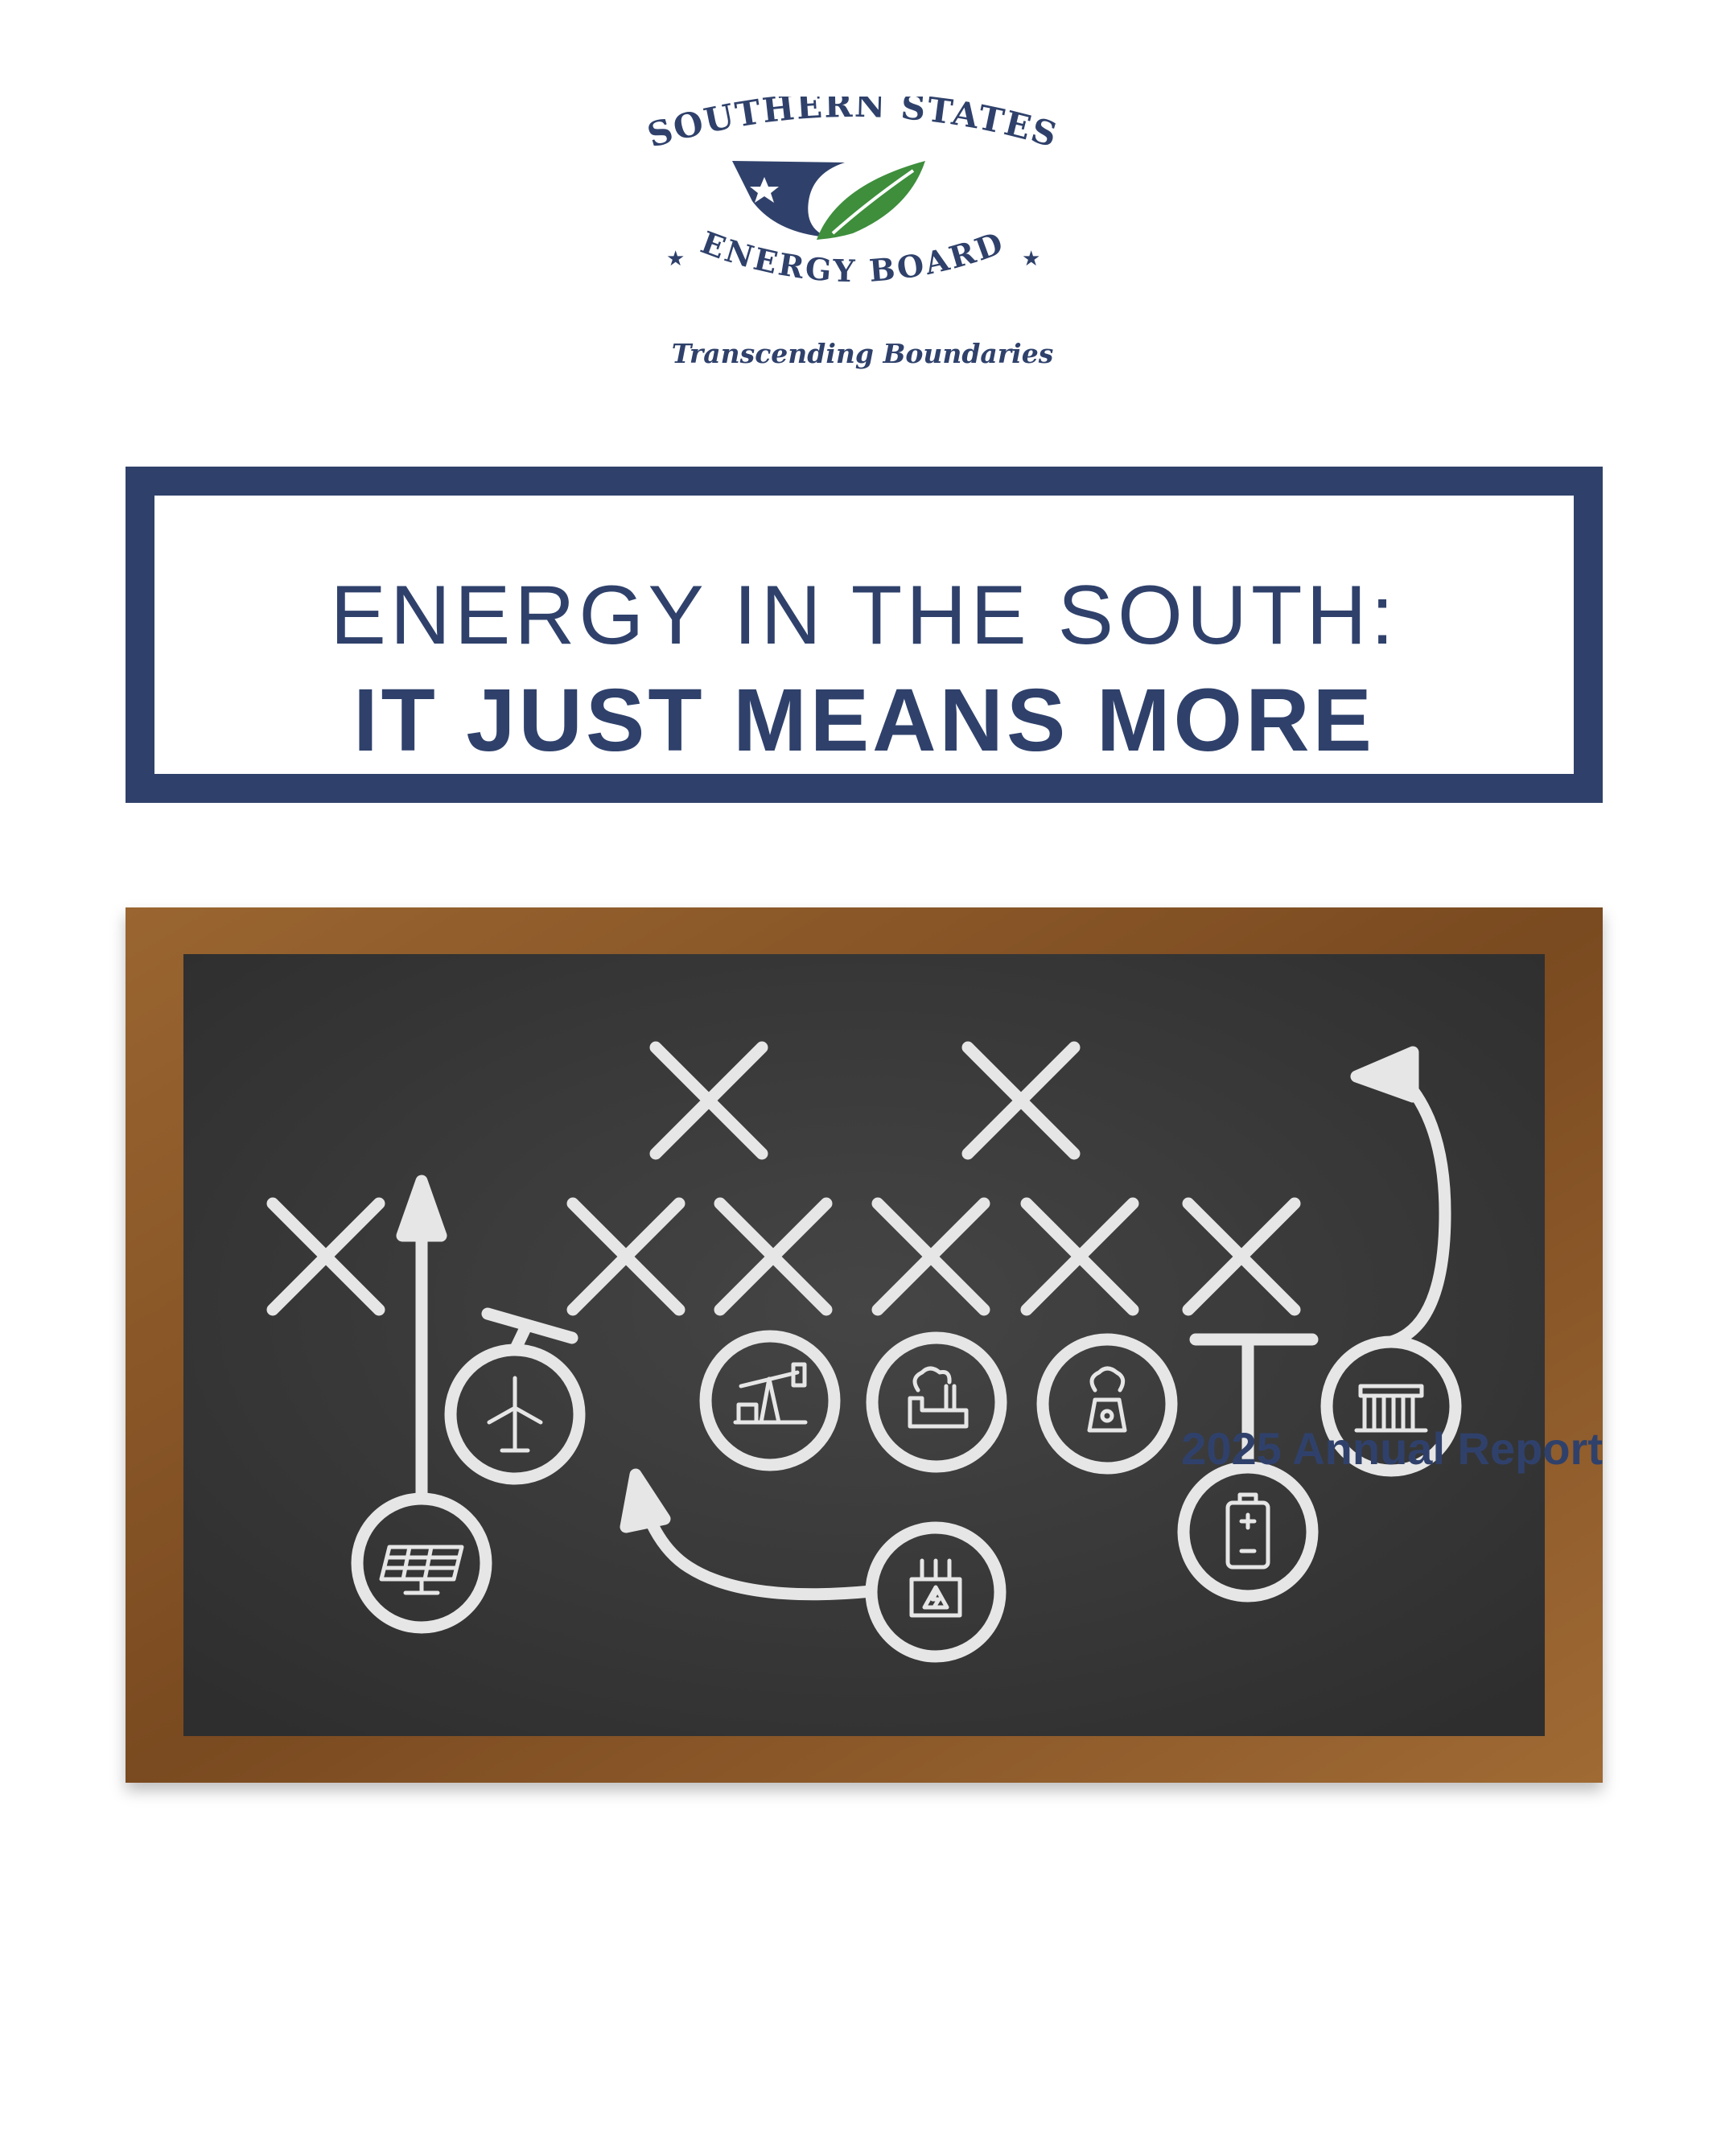  Describe the element at coordinates (515, 1414) in the screenshot. I see `wind-turbine-icon` at that location.